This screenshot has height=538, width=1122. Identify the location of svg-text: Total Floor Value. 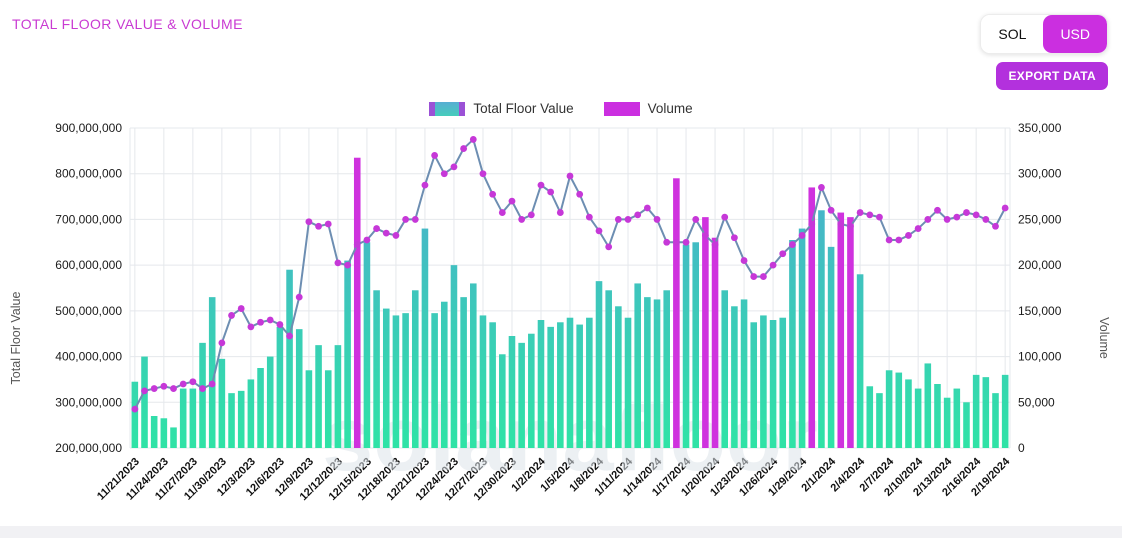
(16, 338).